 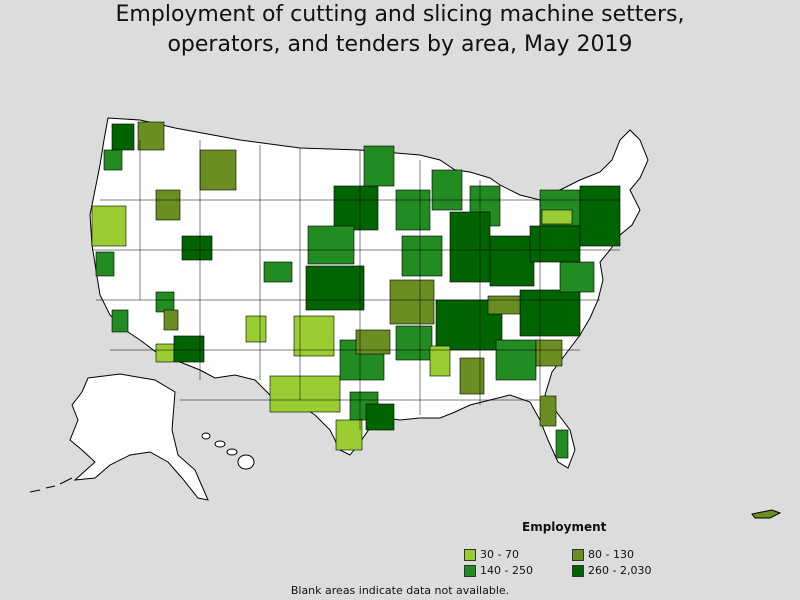 I want to click on area-az-west, so click(x=165, y=353).